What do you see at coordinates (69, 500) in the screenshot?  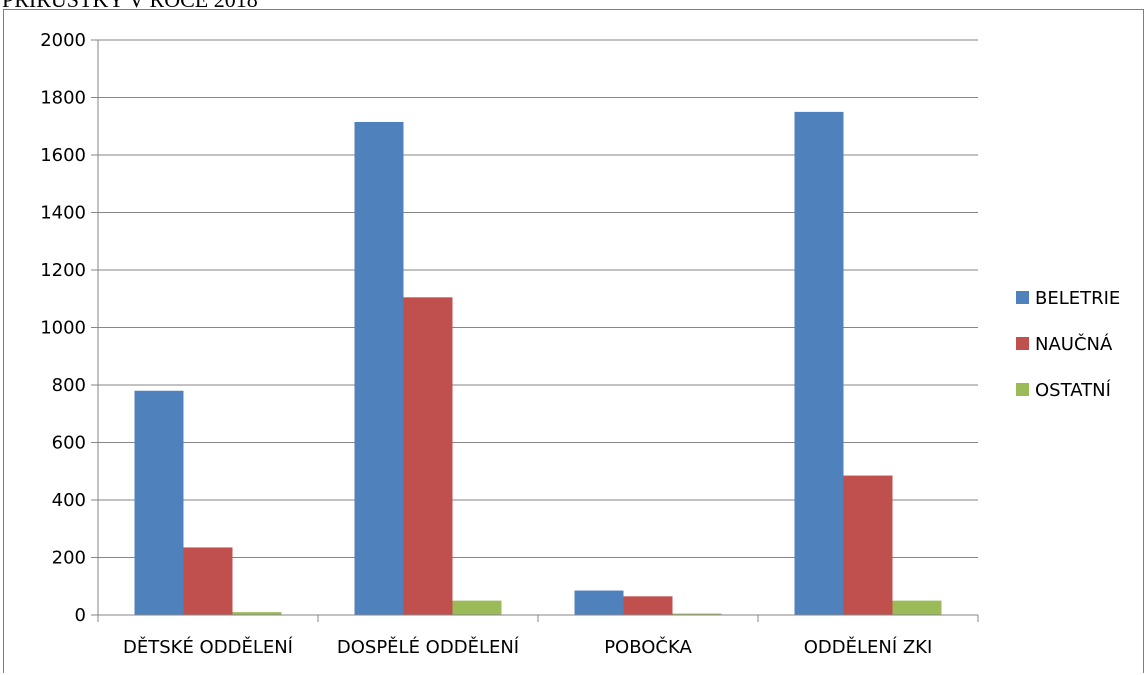 I see `y-tick-label: 400` at bounding box center [69, 500].